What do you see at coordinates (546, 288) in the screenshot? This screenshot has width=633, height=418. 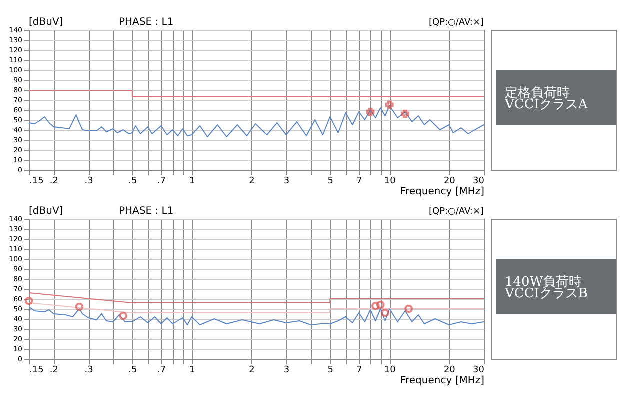 I see `text: 140W負荷時 VCCIクラスB` at bounding box center [546, 288].